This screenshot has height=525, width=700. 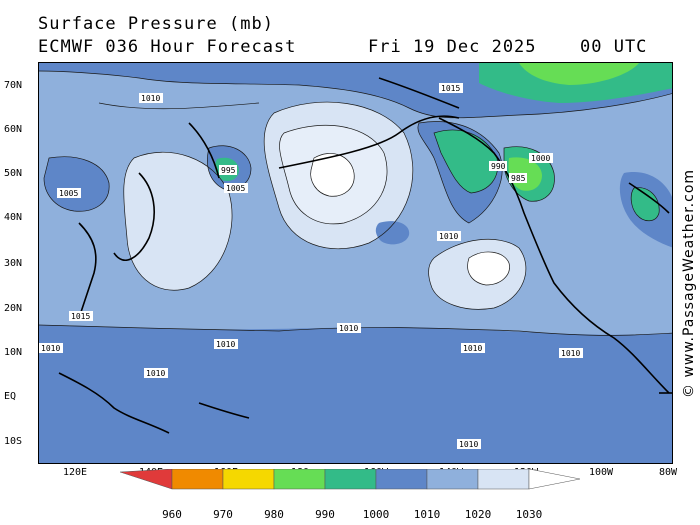 What do you see at coordinates (10, 396) in the screenshot?
I see `lat-label: EQ` at bounding box center [10, 396].